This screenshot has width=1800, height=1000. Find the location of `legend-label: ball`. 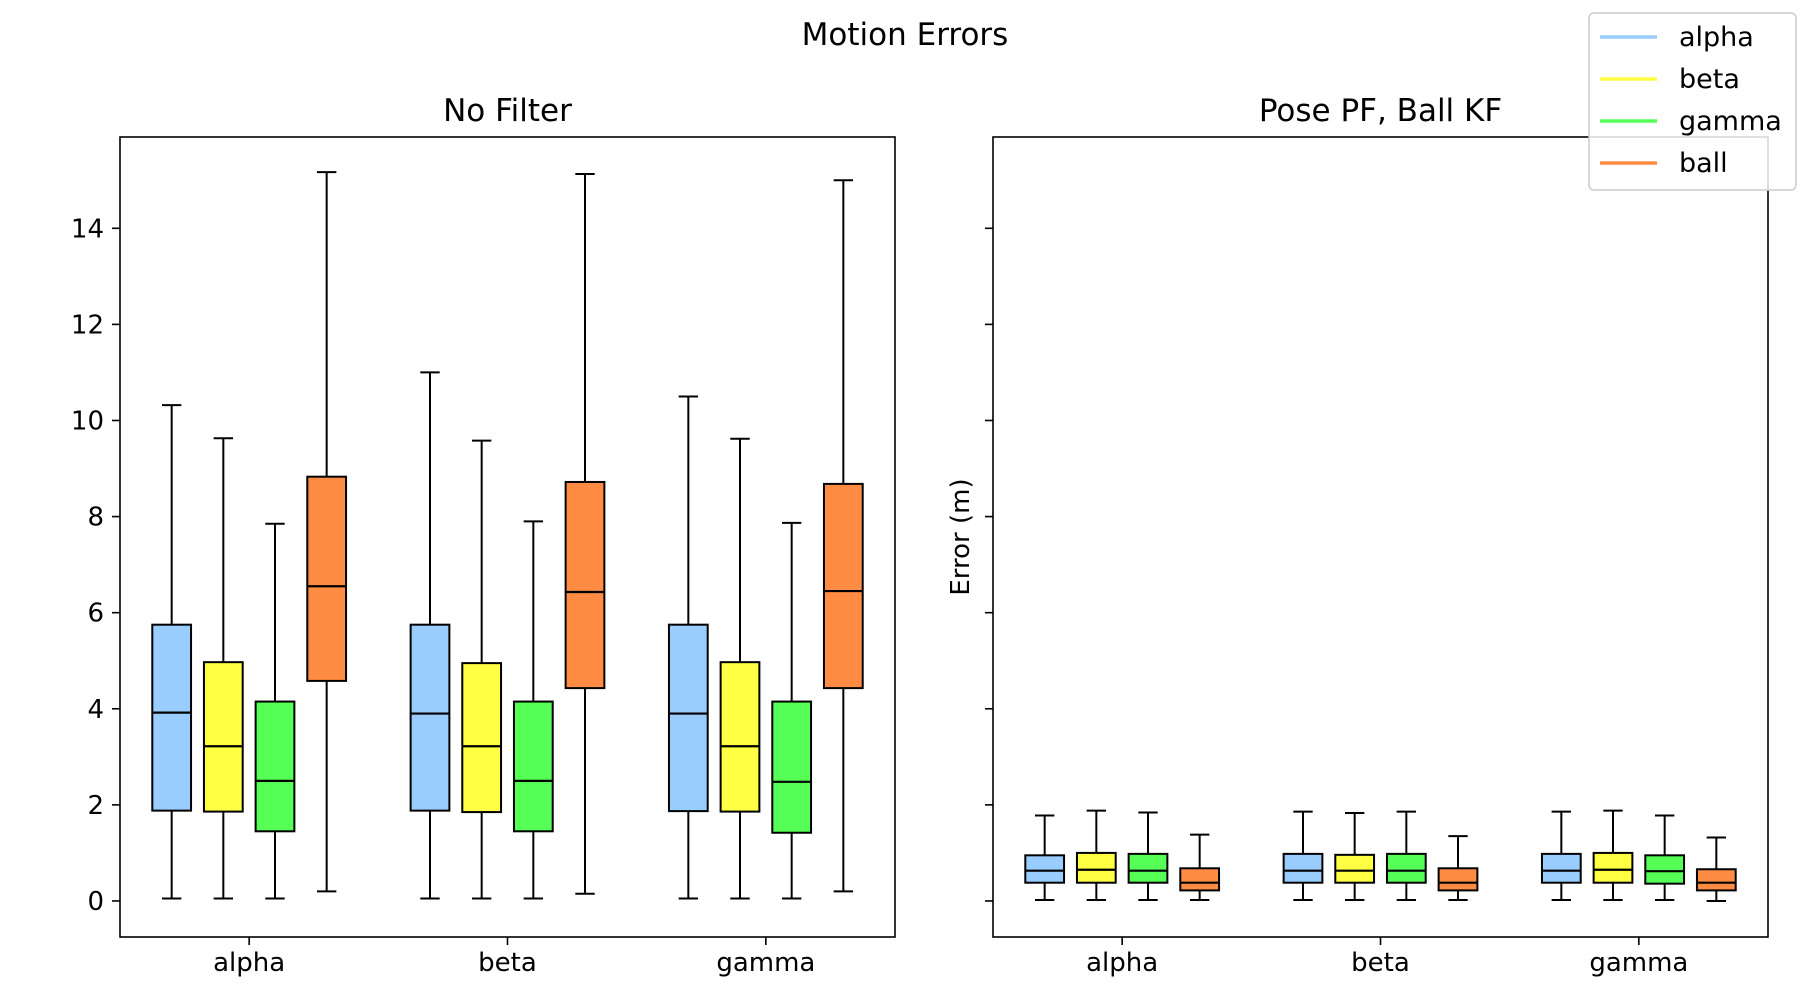

legend-label: ball is located at coordinates (1703, 163).